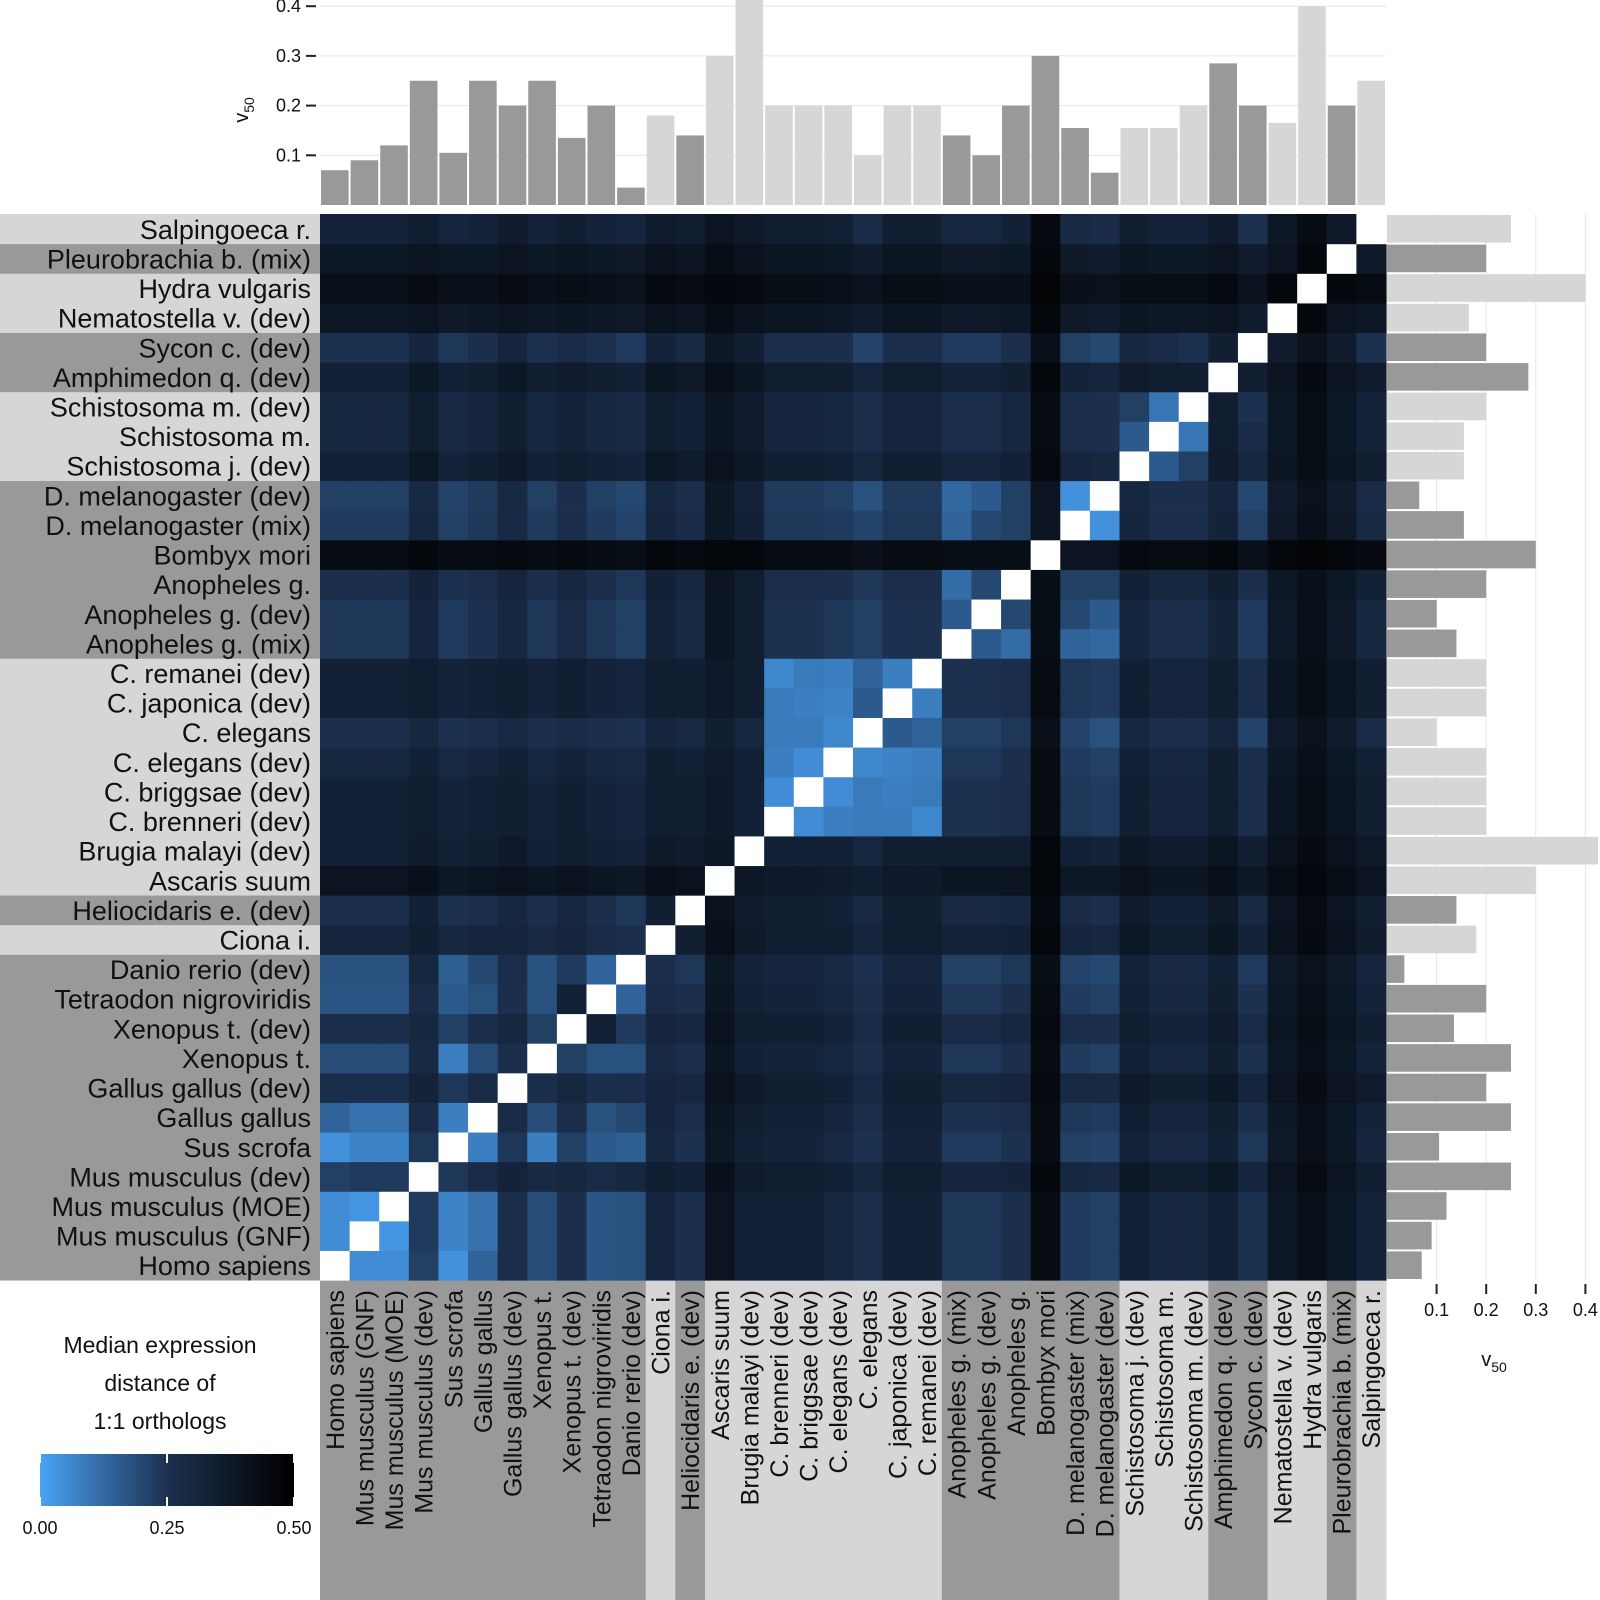  I want to click on column-label: Xenopus t. (dev), so click(573, 1381).